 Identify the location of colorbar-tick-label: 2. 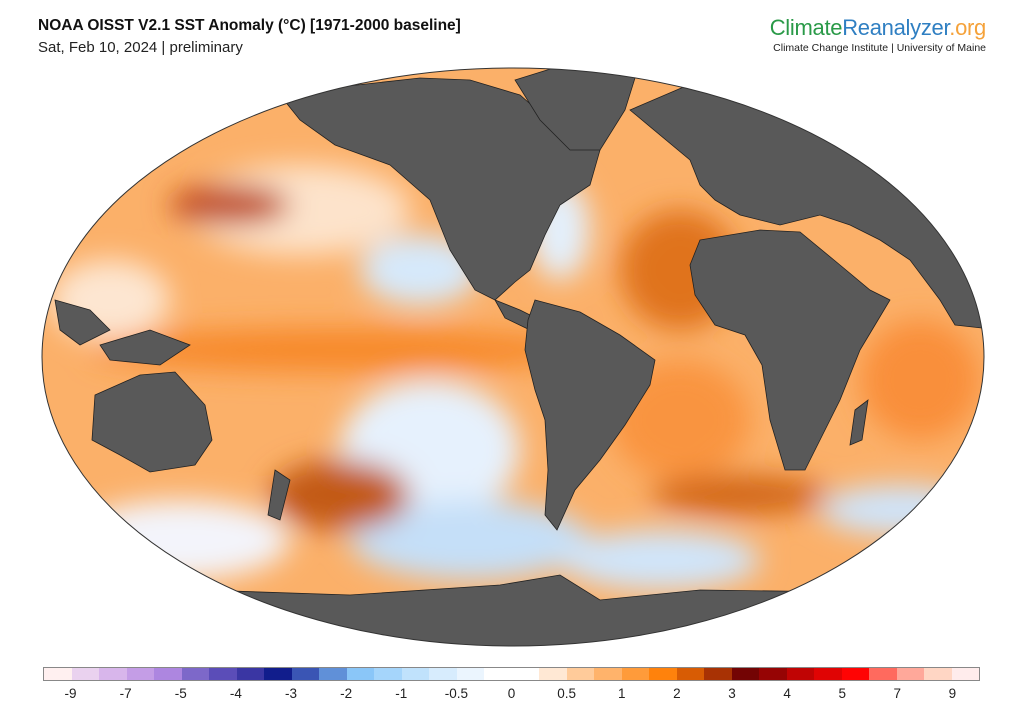
(677, 693).